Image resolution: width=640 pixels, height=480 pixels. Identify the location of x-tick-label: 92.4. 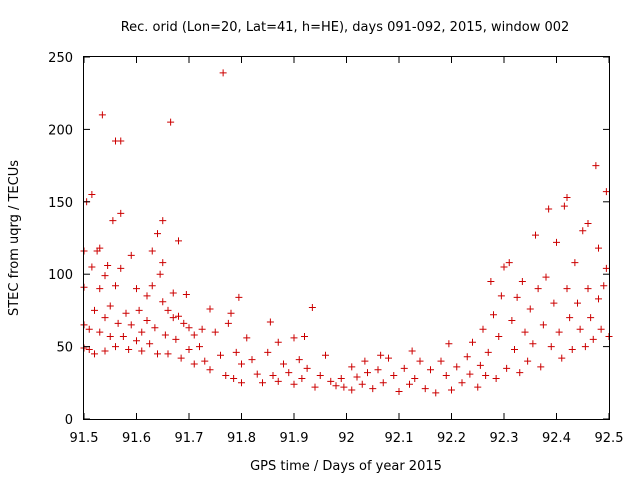
(556, 438).